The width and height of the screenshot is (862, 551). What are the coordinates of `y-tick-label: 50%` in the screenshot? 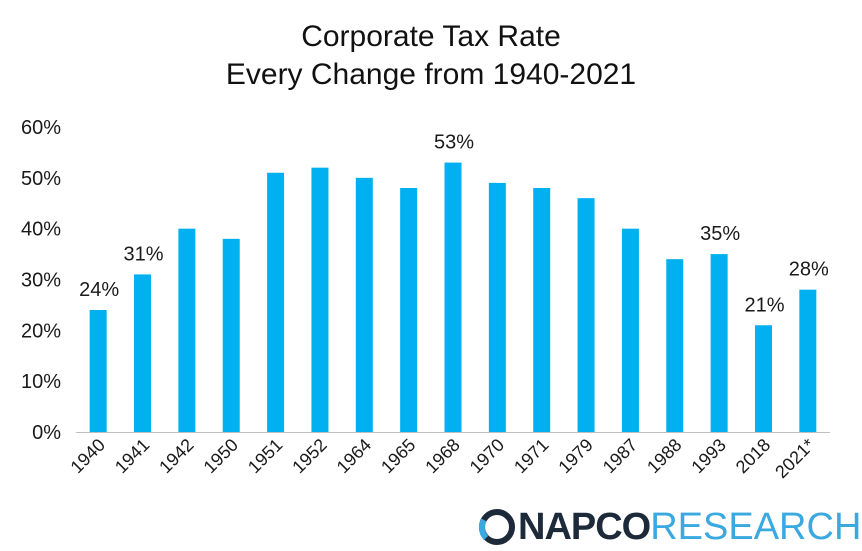 It's located at (41, 179).